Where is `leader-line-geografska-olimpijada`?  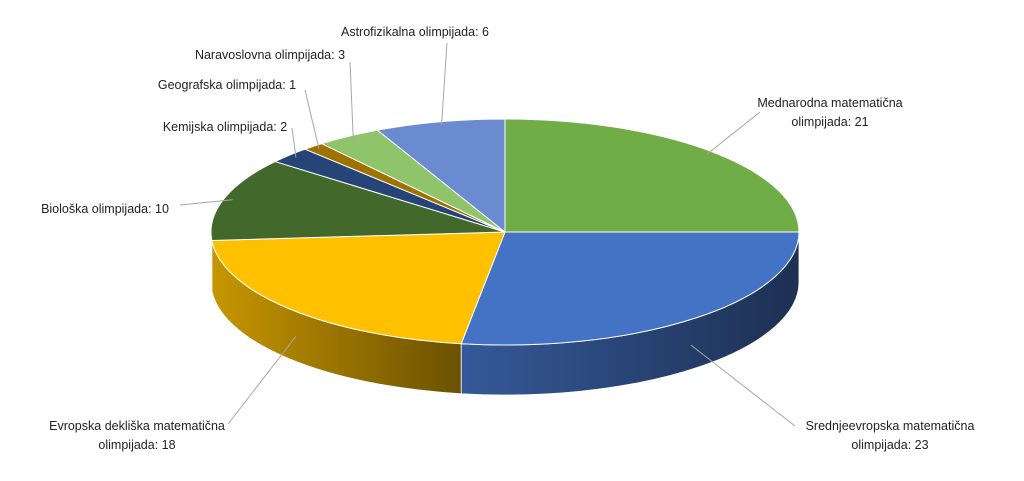
leader-line-geografska-olimpijada is located at coordinates (312, 119).